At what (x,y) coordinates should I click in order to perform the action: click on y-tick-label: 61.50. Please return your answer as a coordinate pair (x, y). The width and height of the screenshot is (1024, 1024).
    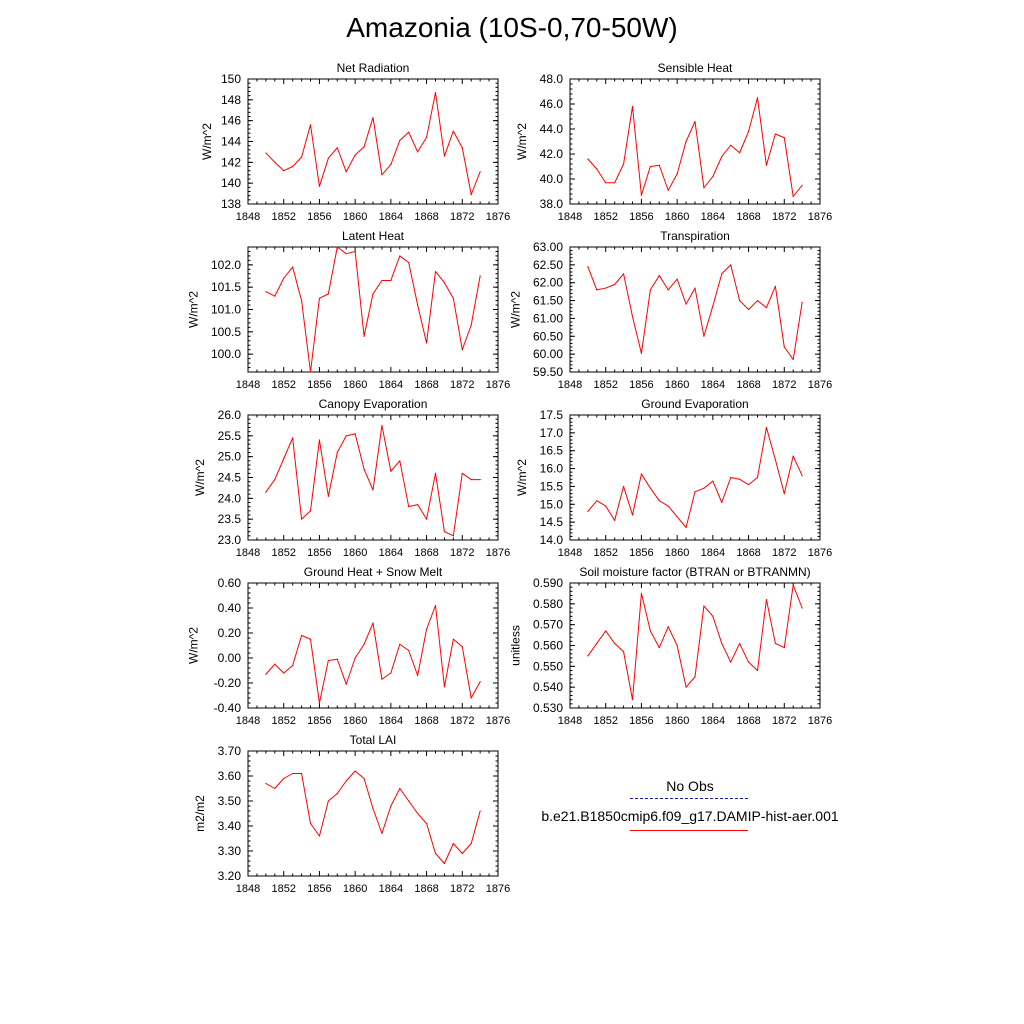
    Looking at the image, I should click on (548, 301).